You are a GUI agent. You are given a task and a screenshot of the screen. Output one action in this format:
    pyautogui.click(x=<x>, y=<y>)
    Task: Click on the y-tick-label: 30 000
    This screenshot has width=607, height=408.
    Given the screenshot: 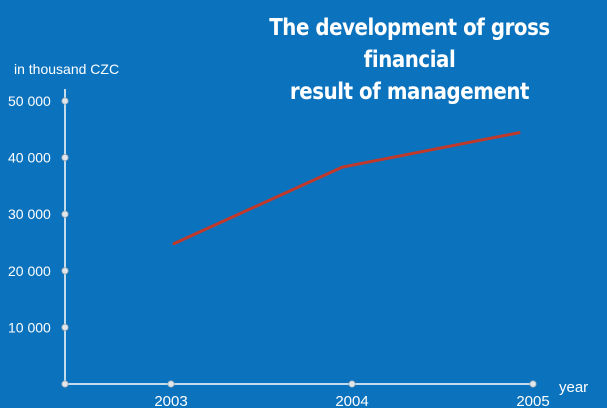 What is the action you would take?
    pyautogui.click(x=29, y=214)
    